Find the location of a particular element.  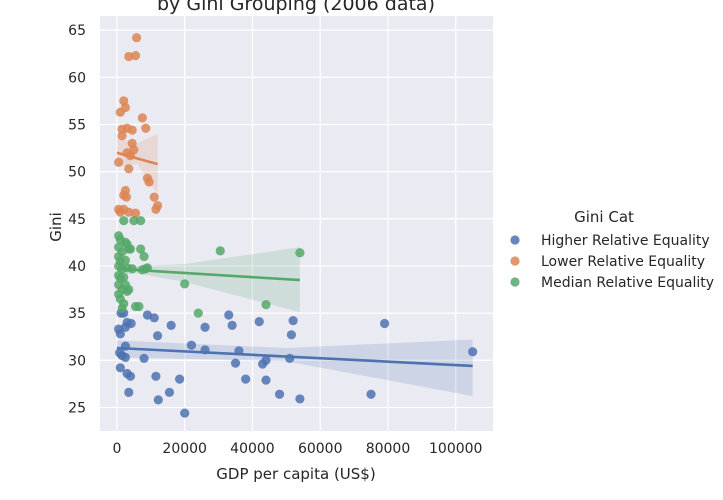

chart-title: by Gini Grouping (2006 data) is located at coordinates (296, 7).